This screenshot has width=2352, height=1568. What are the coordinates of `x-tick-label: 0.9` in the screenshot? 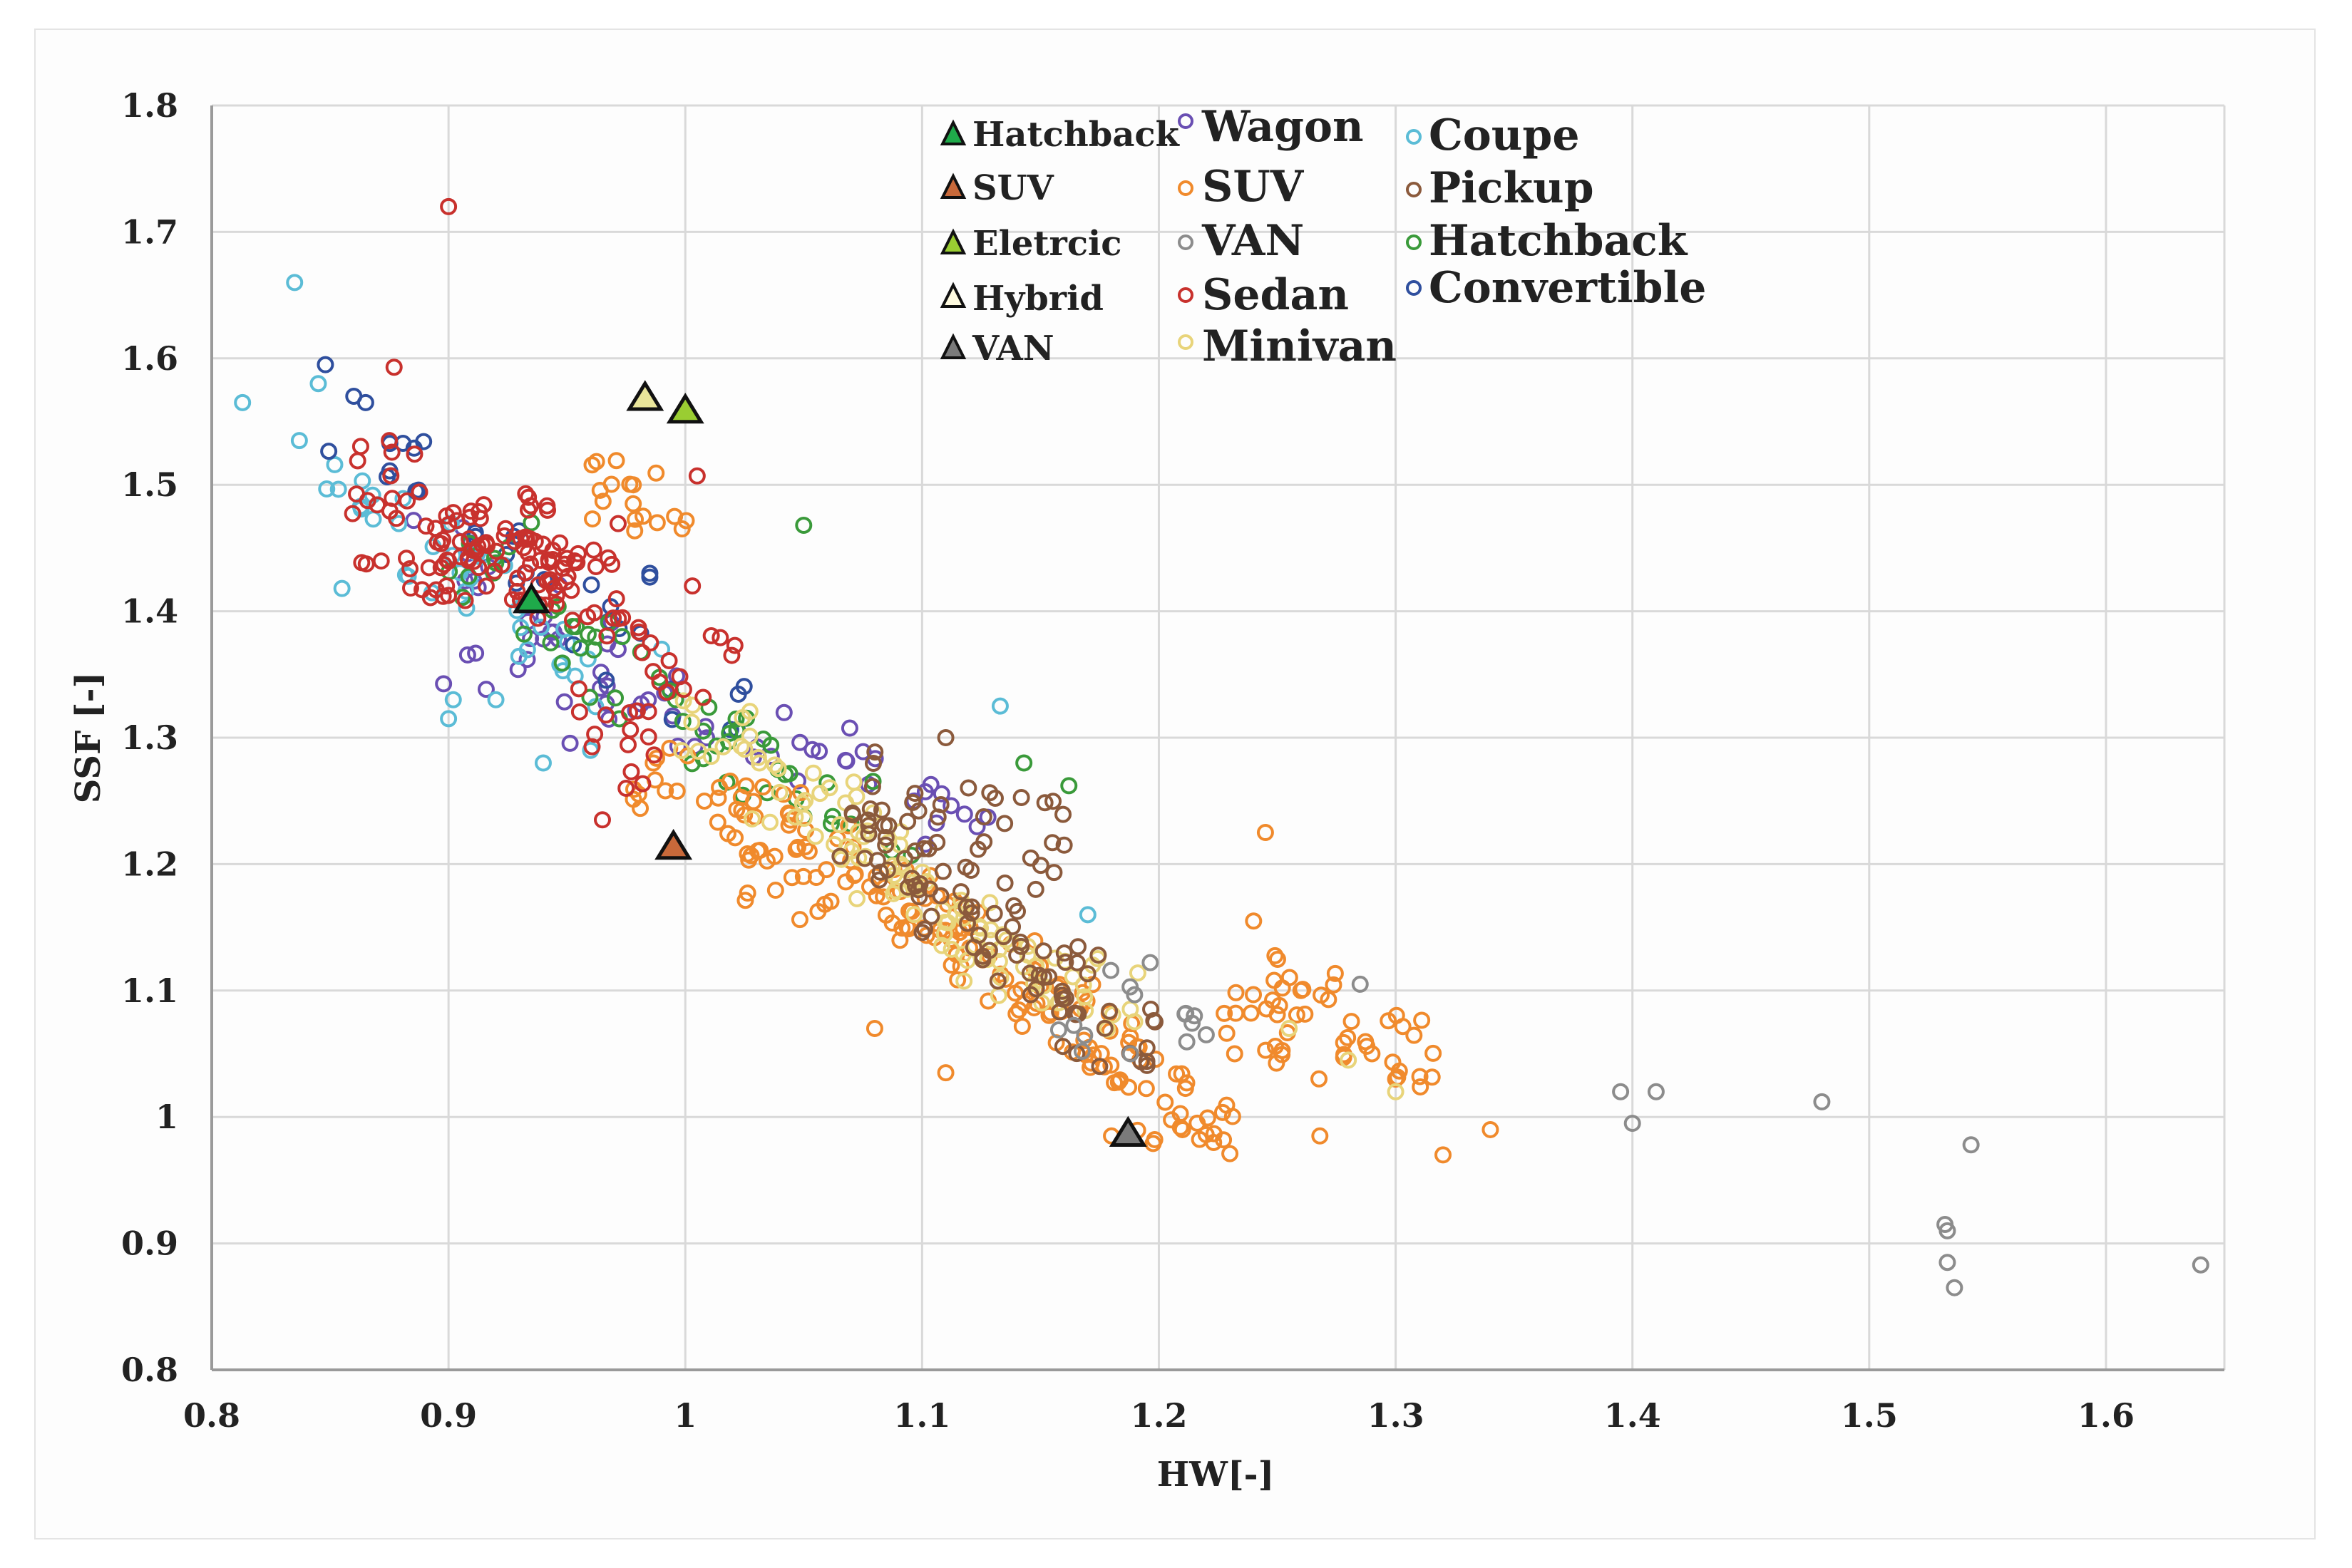 It's located at (448, 1416).